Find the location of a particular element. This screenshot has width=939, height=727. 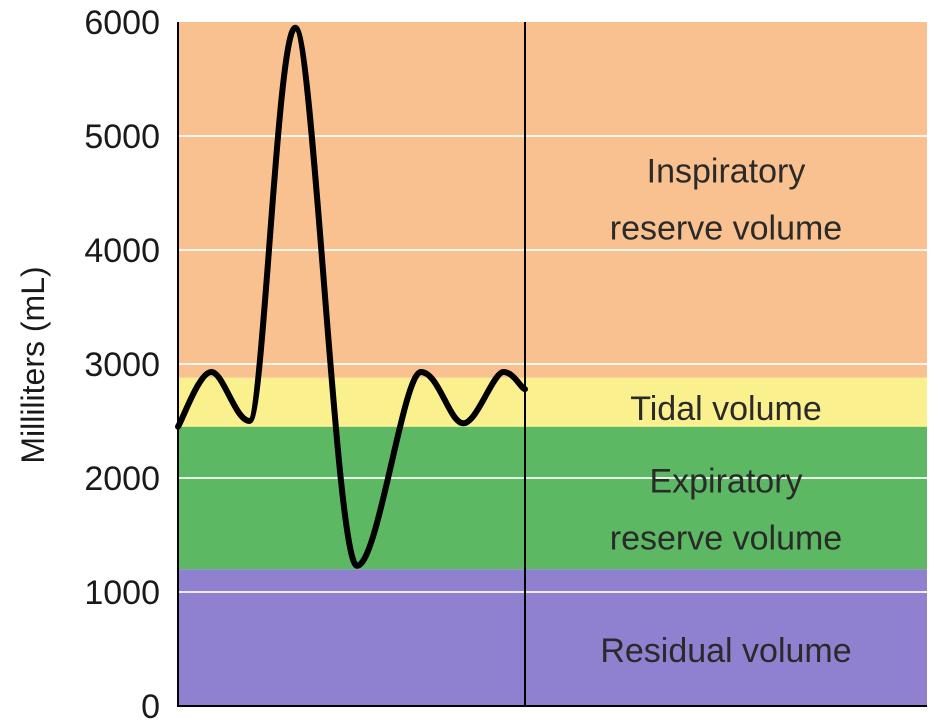

y-tick-label: 3000 is located at coordinates (122, 365).